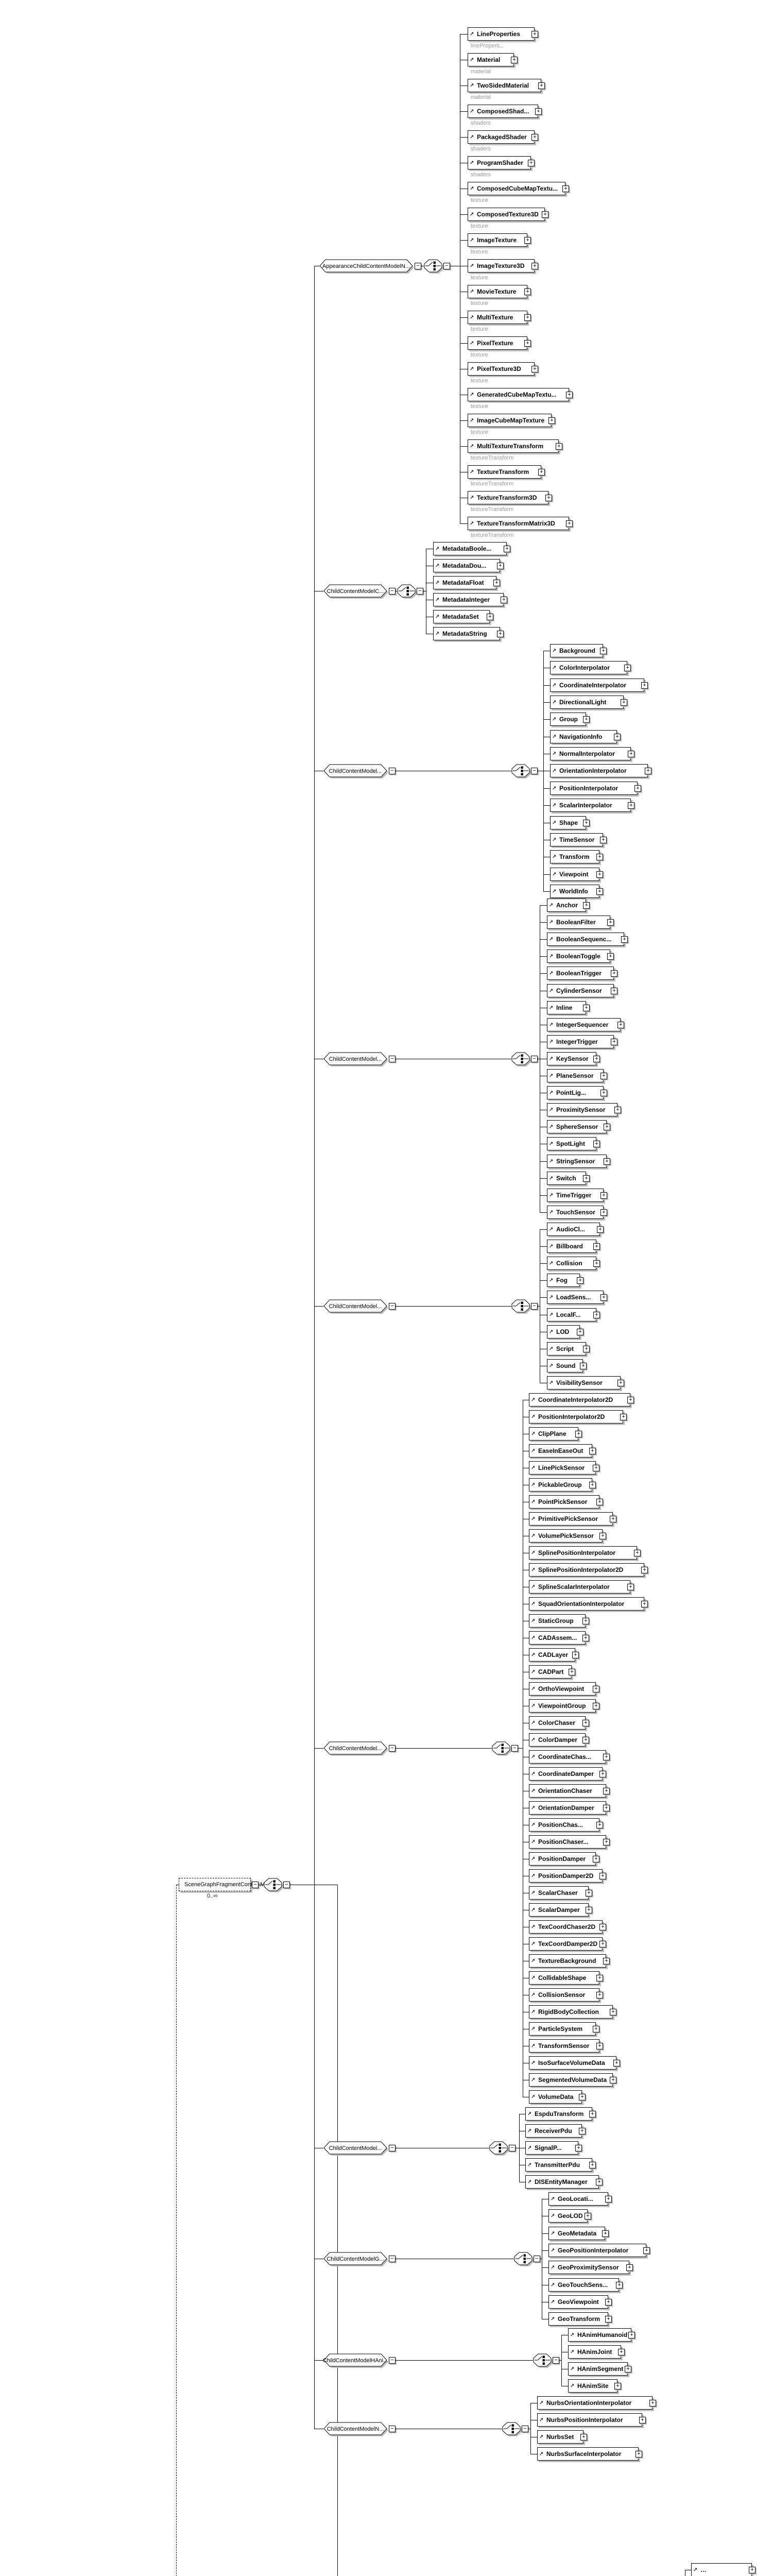 This screenshot has width=773, height=2576. Describe the element at coordinates (597, 685) in the screenshot. I see `element-box: CoordinateInterpolator ↗` at that location.